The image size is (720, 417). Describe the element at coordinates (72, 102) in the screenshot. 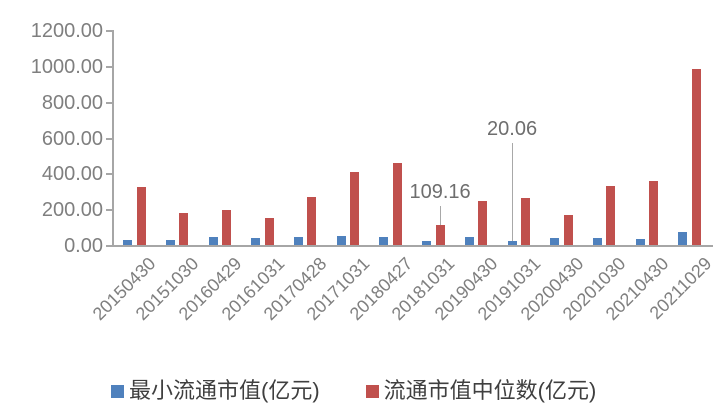

I see `y-tick-label-800.00: 800.00` at that location.